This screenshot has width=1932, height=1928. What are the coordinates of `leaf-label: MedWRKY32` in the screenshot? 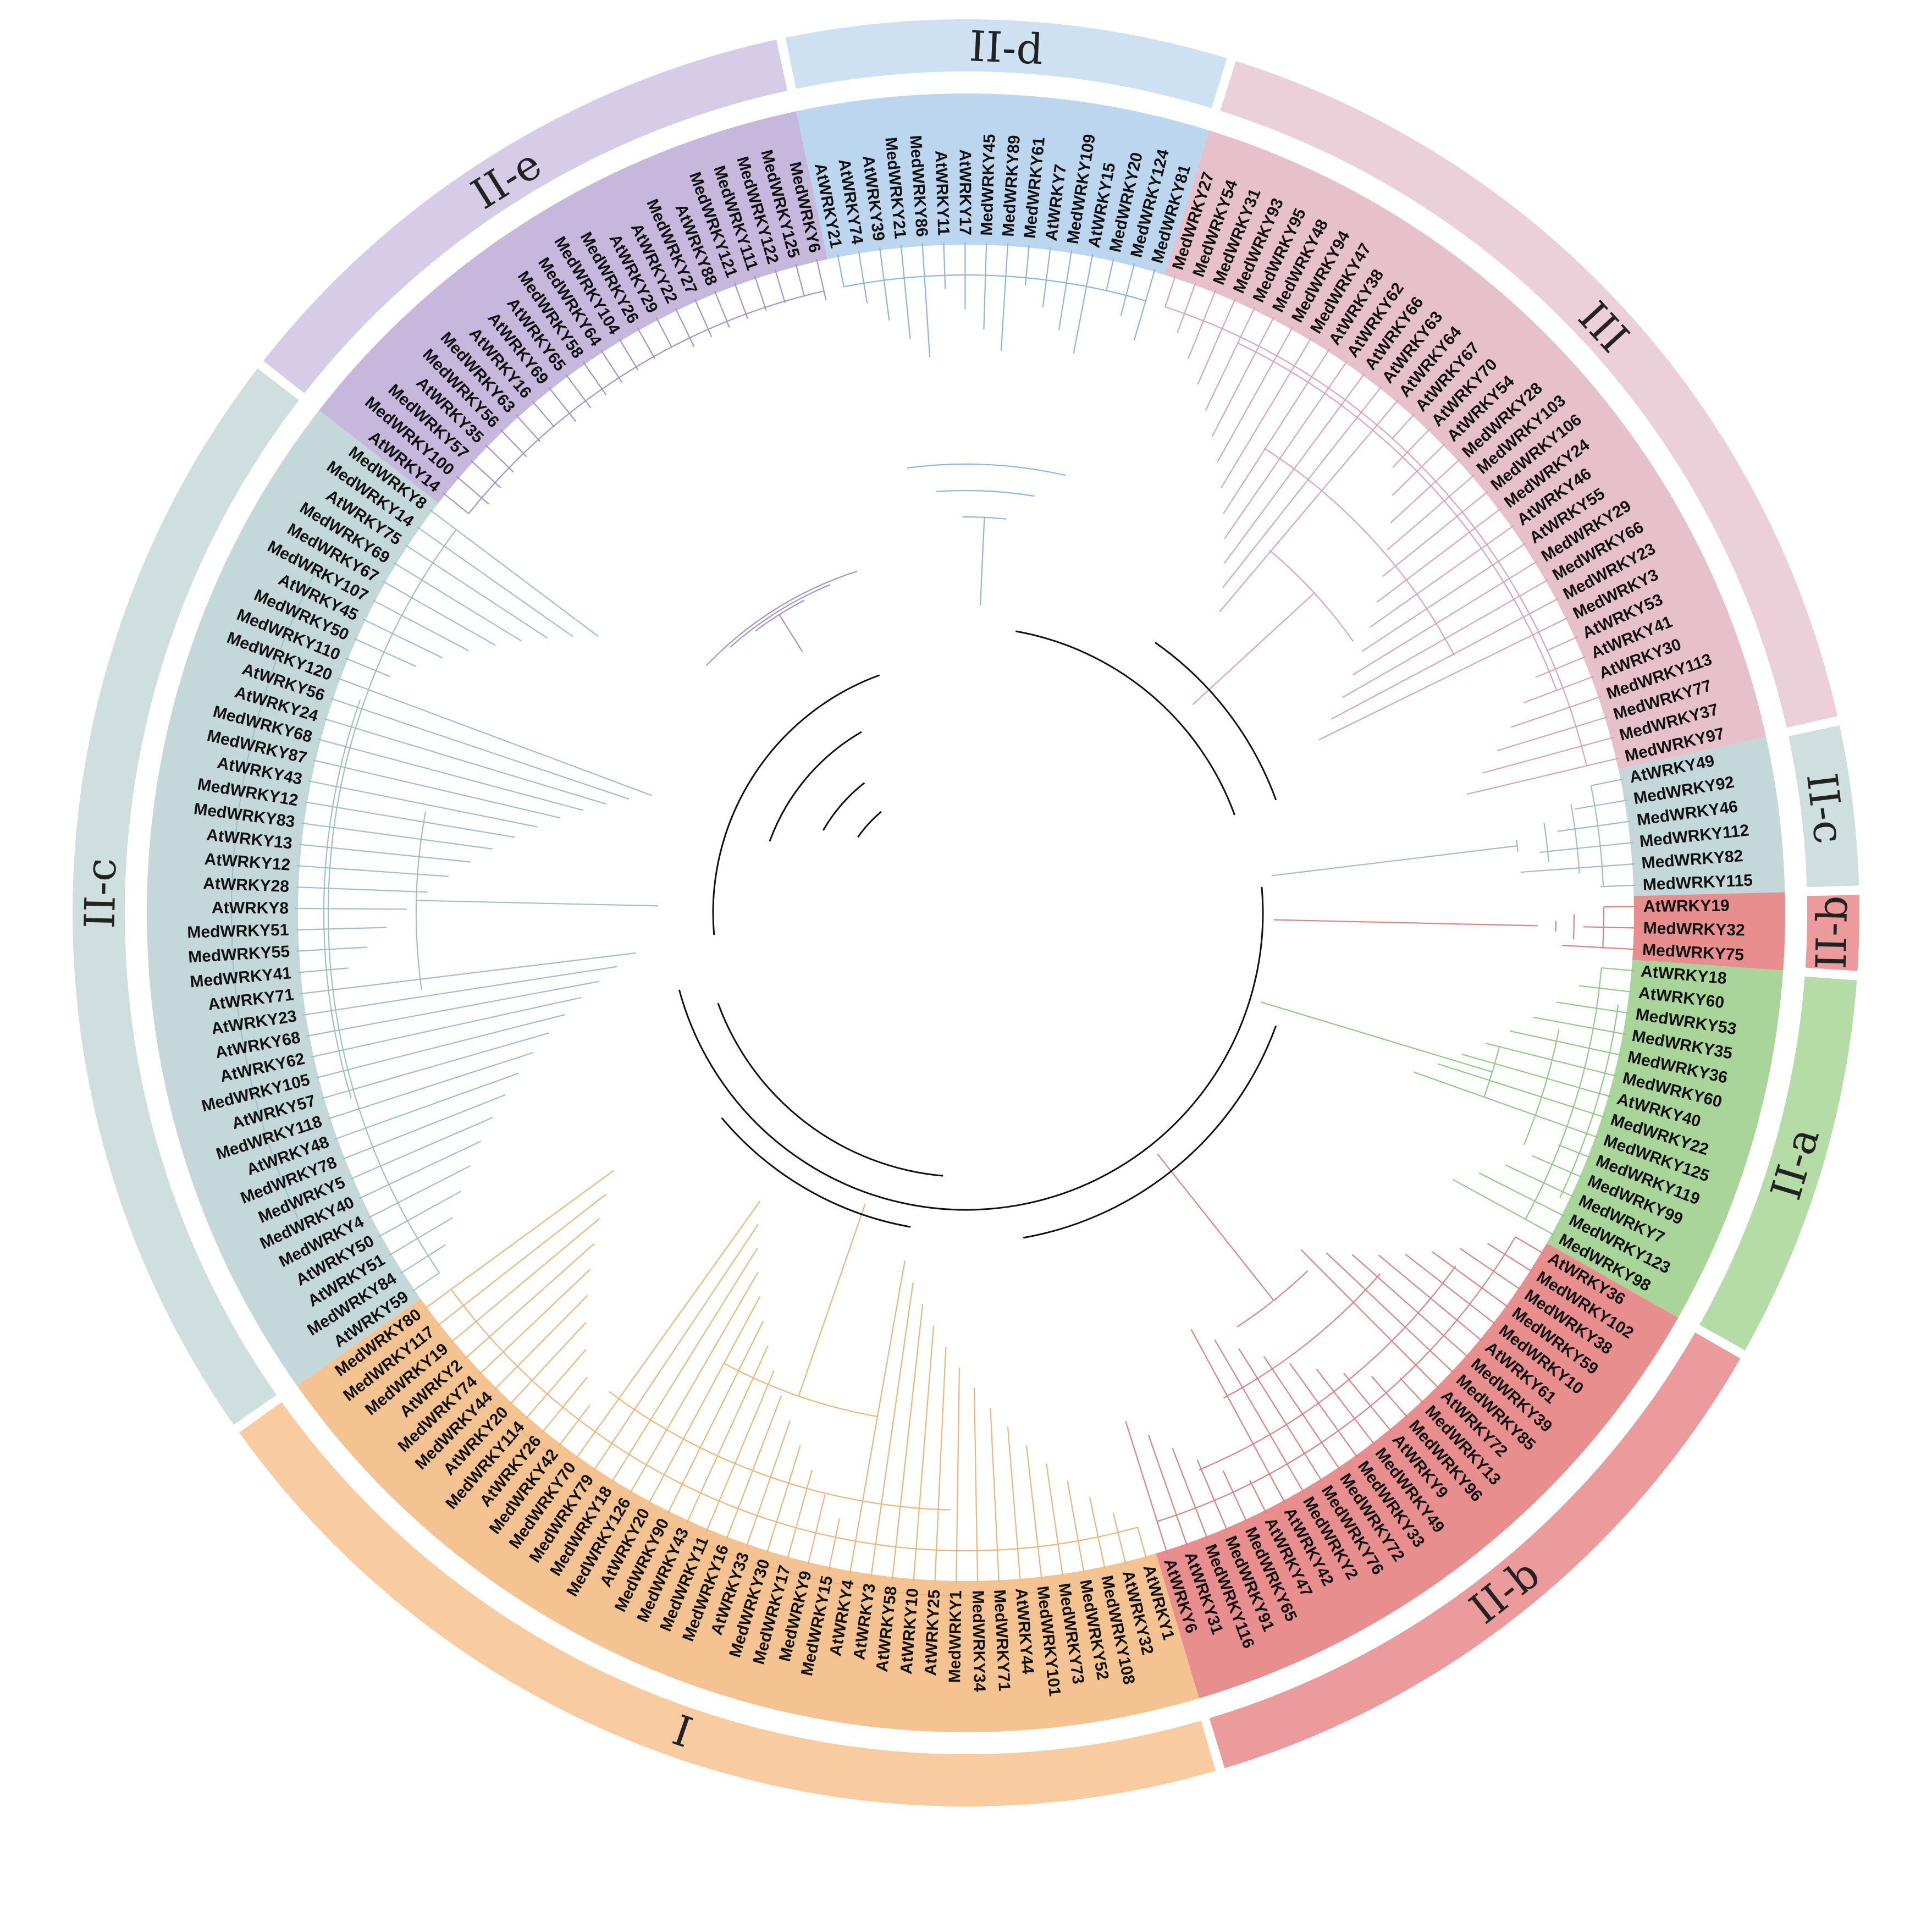 It's located at (1694, 929).